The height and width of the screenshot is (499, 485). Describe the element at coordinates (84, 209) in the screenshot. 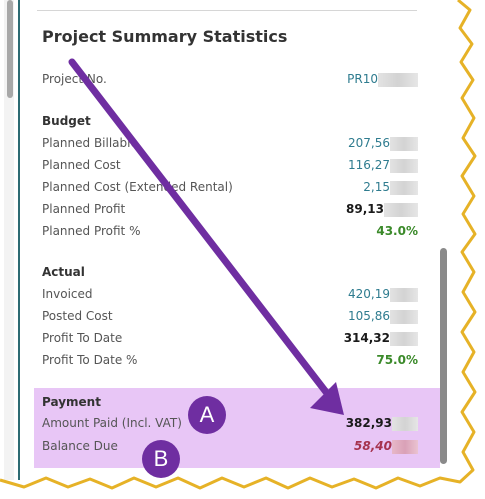

I see `planned-profit-label: Planned Profit` at that location.